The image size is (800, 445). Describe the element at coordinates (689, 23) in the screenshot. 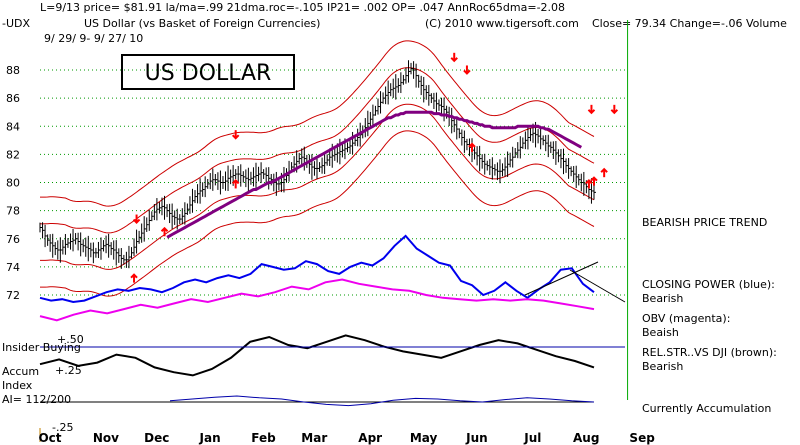

I see `close-change: Close= 79.34 Change=-.06 Volume` at that location.